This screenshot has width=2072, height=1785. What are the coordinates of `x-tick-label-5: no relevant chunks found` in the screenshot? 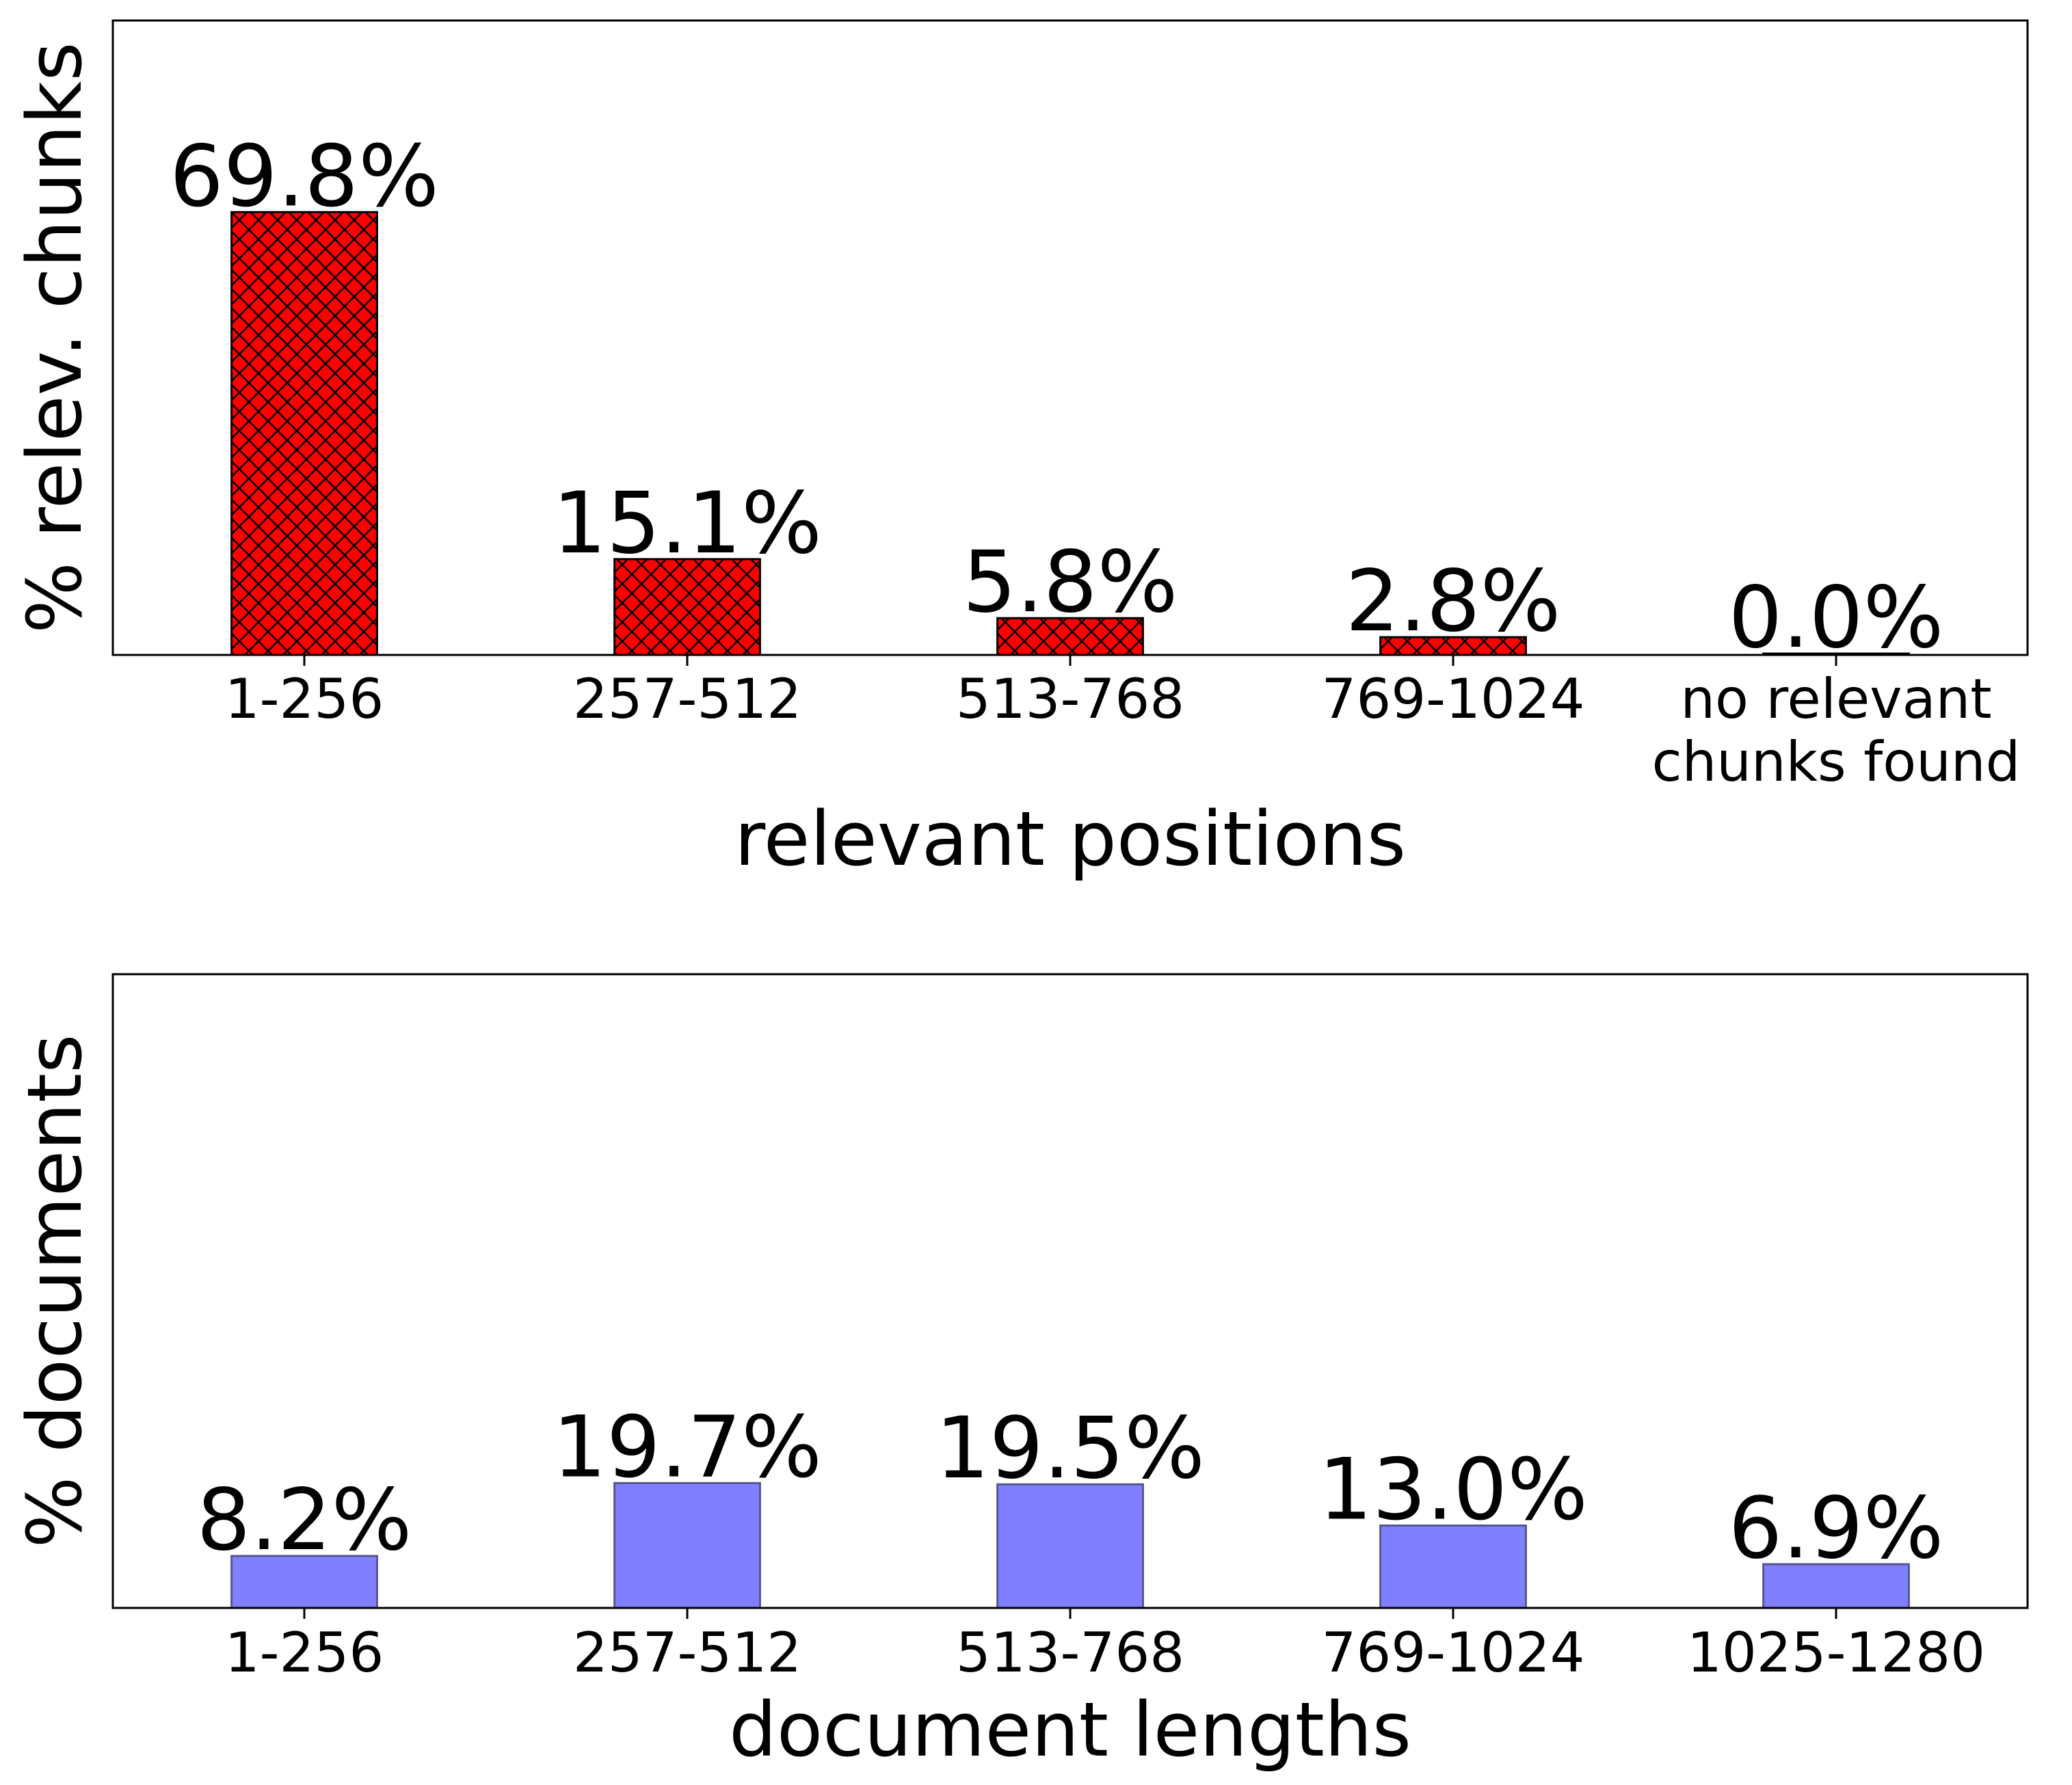 It's located at (1837, 730).